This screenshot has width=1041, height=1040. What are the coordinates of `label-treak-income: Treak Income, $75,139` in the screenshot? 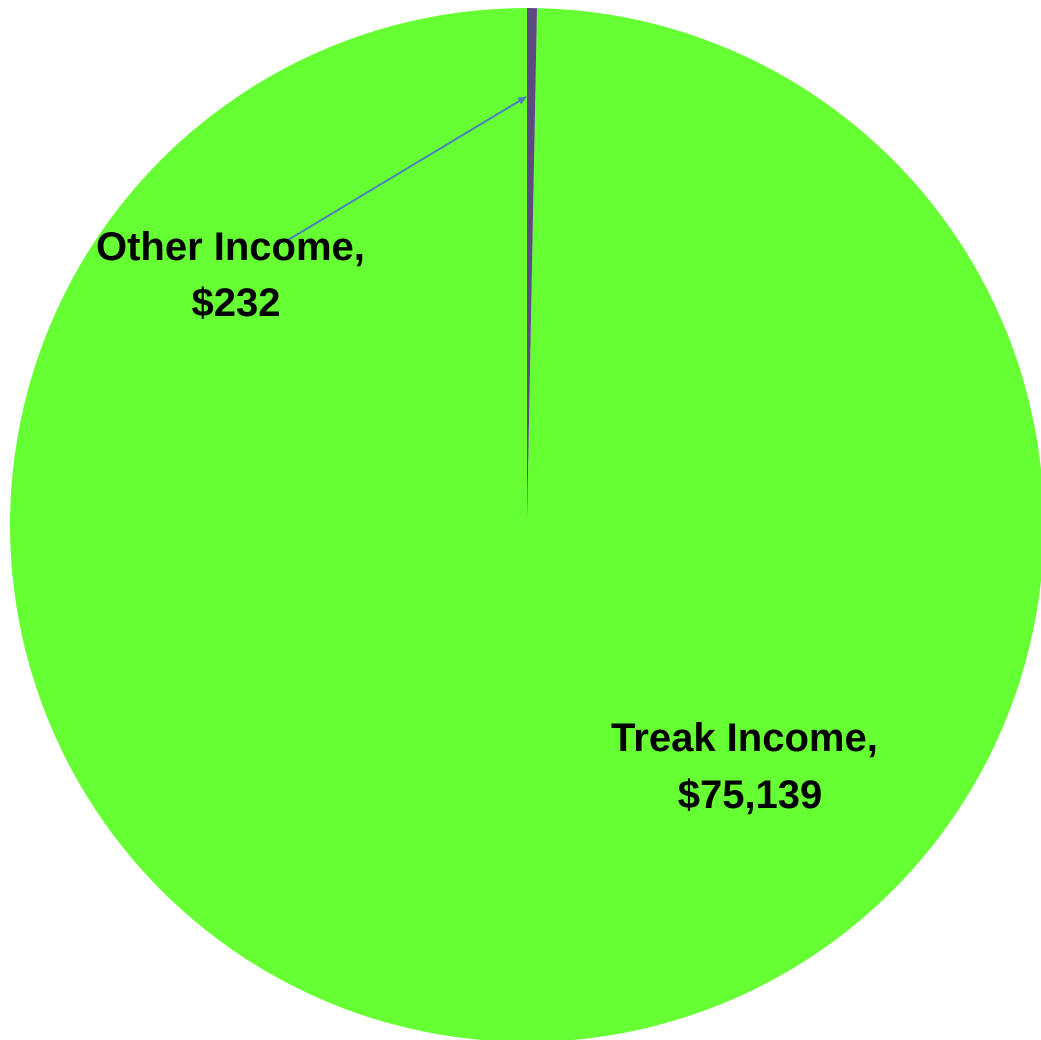 It's located at (750, 766).